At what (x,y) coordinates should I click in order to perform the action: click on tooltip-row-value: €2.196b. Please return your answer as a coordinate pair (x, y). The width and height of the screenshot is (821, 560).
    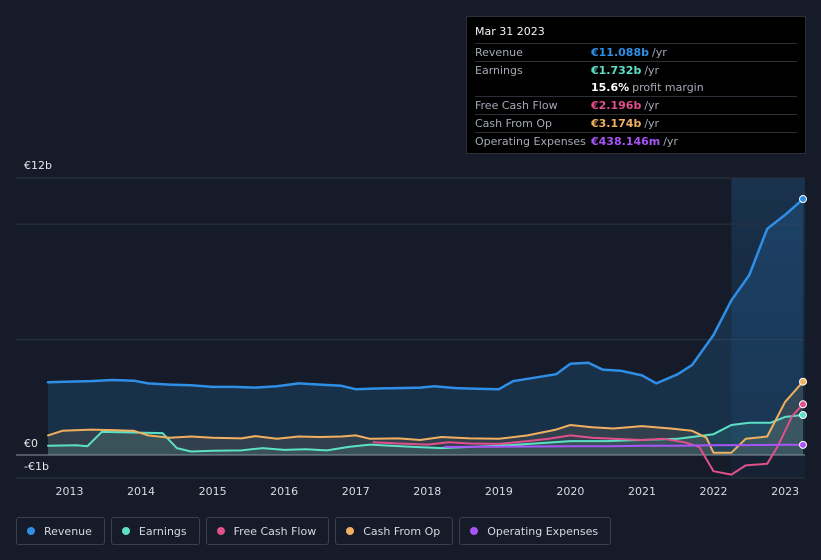
    Looking at the image, I should click on (616, 105).